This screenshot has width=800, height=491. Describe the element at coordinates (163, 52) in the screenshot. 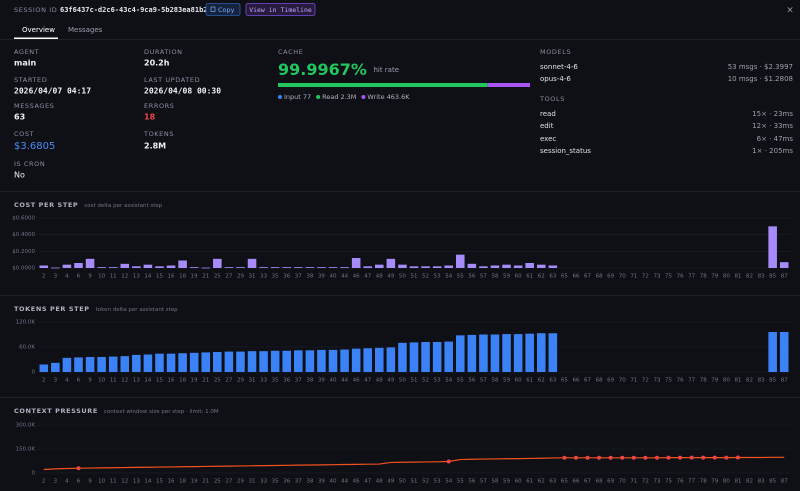

I see `stat-label: DURATION` at that location.